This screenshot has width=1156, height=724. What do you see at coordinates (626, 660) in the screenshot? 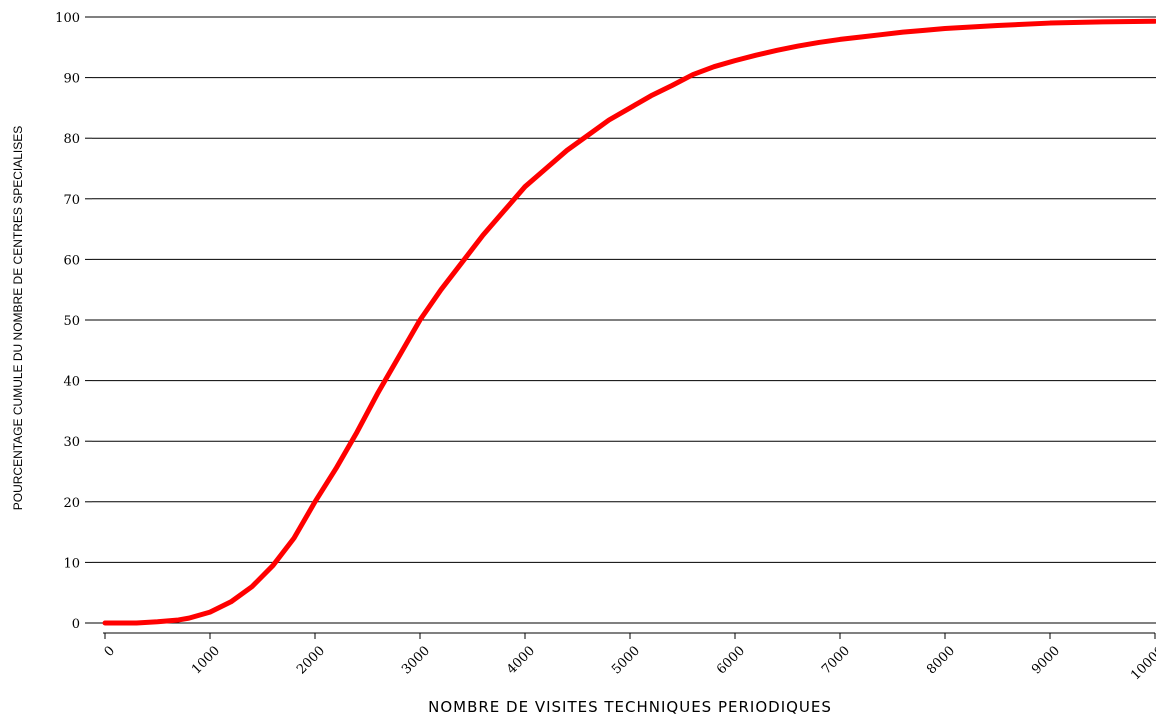
I see `x-tick-label: 5000` at bounding box center [626, 660].